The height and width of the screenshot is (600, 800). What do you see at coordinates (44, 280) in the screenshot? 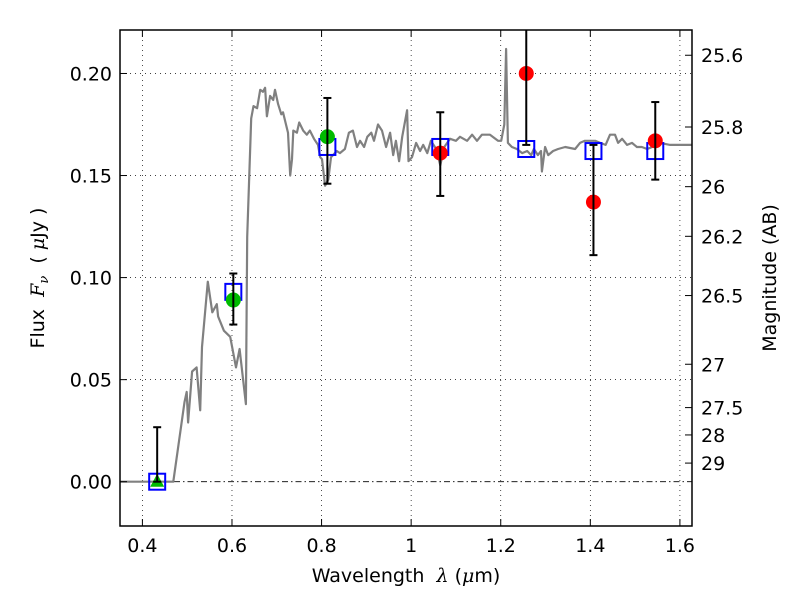
I see `y-axis-label-sub: ν` at bounding box center [44, 280].